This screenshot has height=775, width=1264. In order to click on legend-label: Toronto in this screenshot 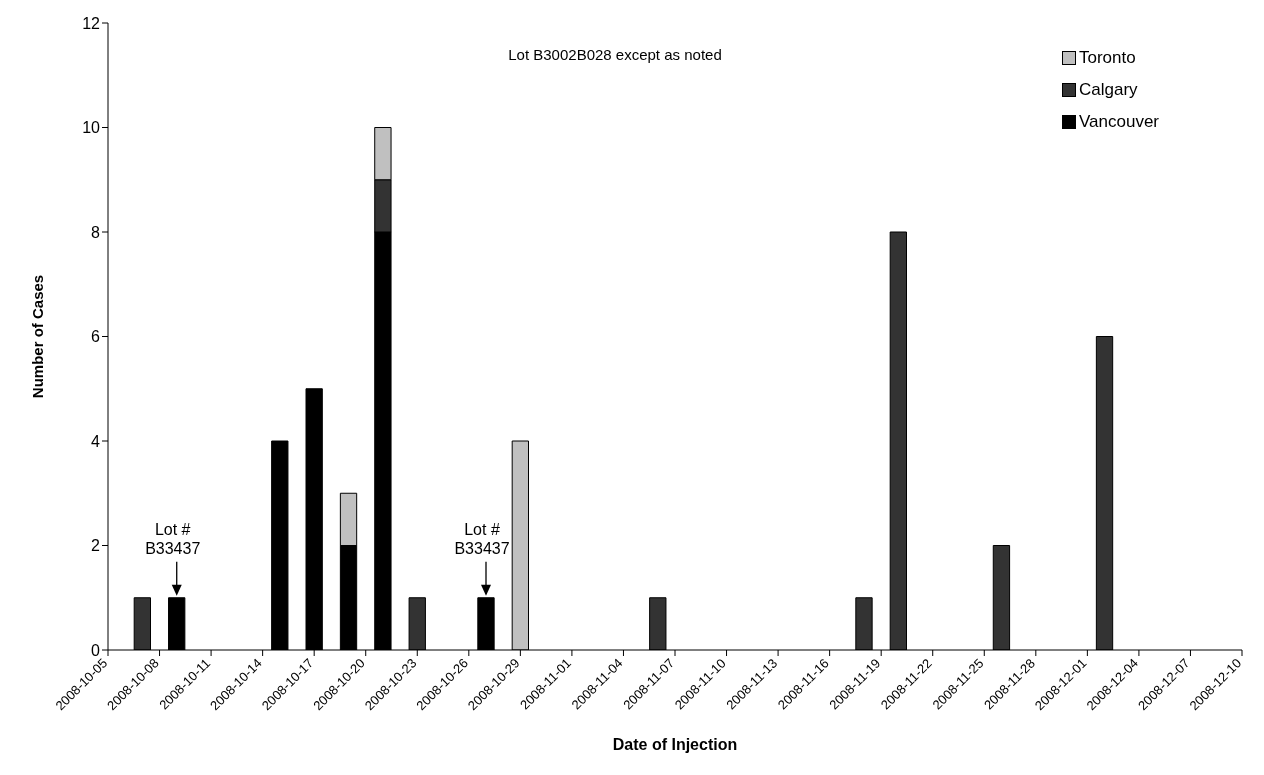, I will do `click(1107, 58)`.